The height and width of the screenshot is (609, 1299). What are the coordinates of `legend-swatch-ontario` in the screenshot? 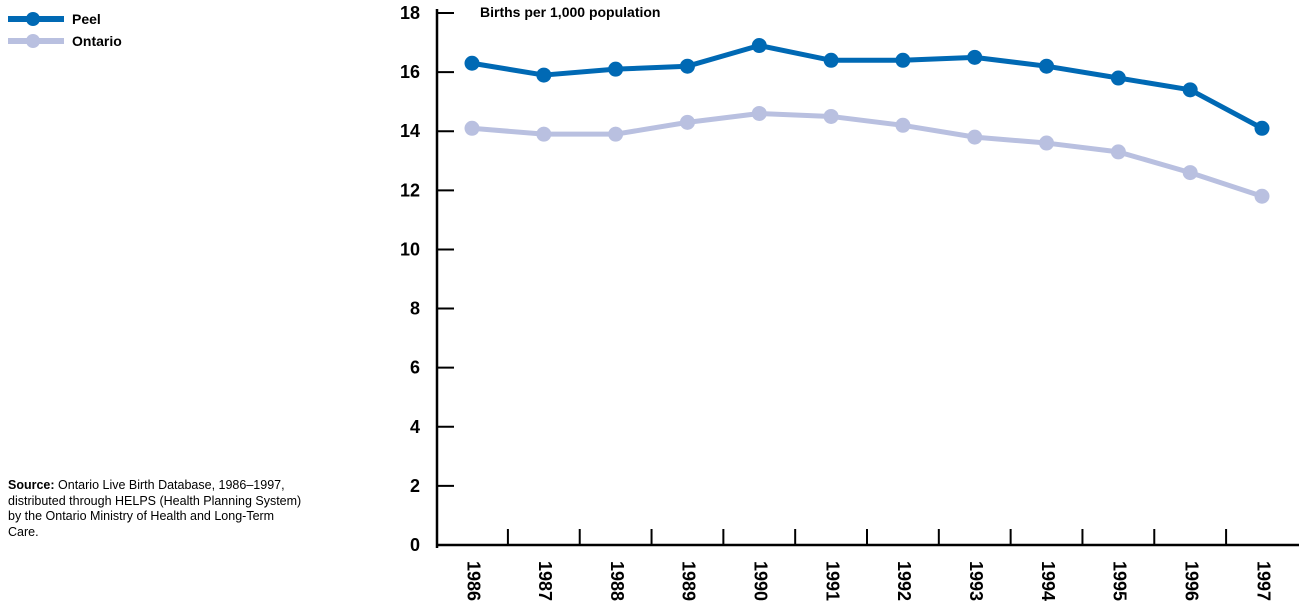 It's located at (36, 41).